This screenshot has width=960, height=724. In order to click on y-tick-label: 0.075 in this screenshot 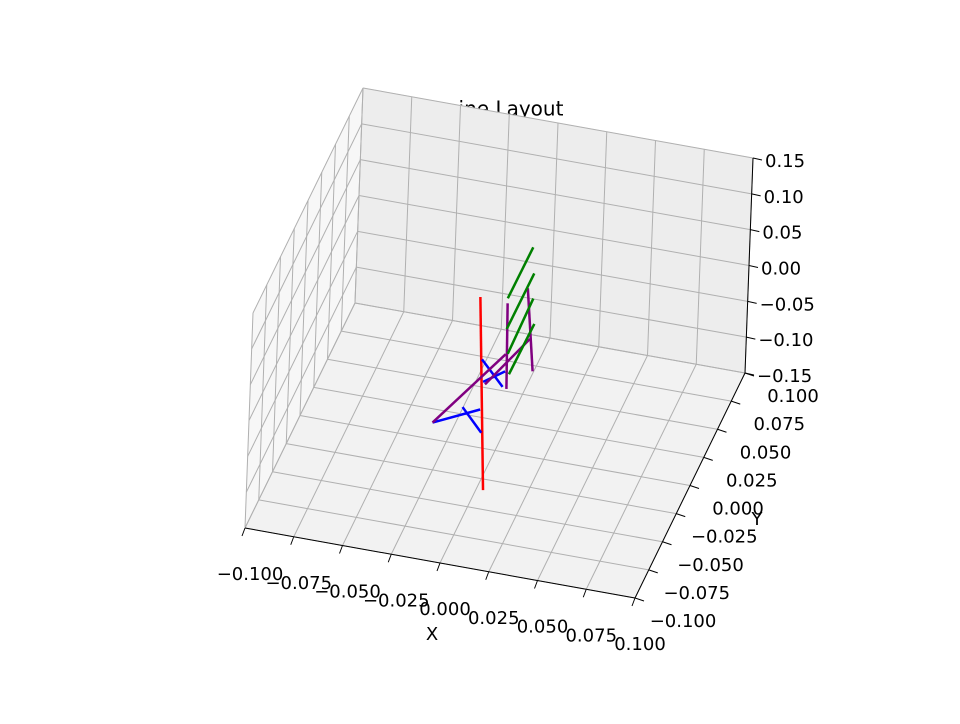, I will do `click(779, 424)`.